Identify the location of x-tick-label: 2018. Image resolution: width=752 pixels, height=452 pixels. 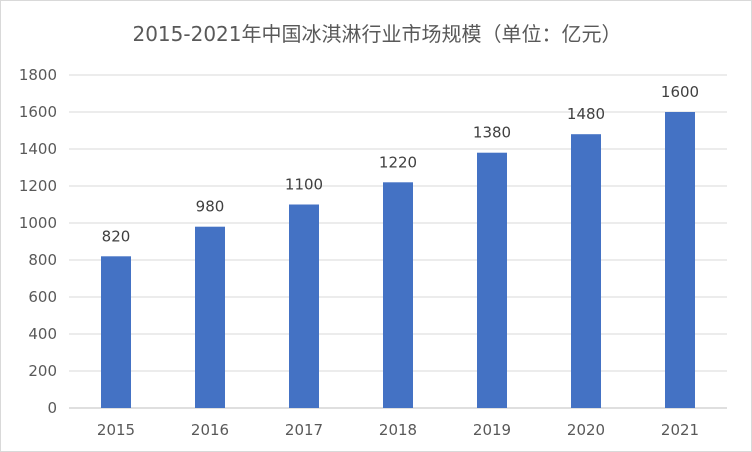
(398, 430).